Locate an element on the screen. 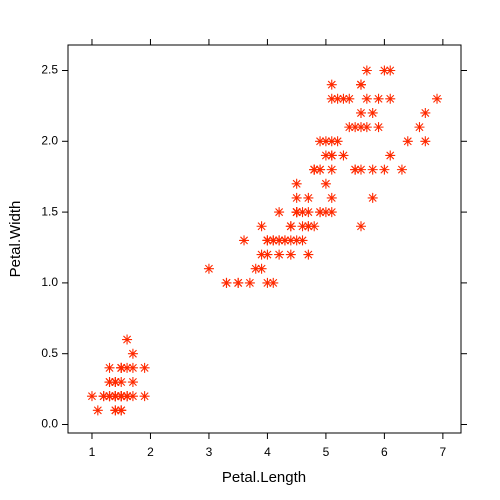 The width and height of the screenshot is (500, 500). y-axis-title: Petal.Width is located at coordinates (15, 239).